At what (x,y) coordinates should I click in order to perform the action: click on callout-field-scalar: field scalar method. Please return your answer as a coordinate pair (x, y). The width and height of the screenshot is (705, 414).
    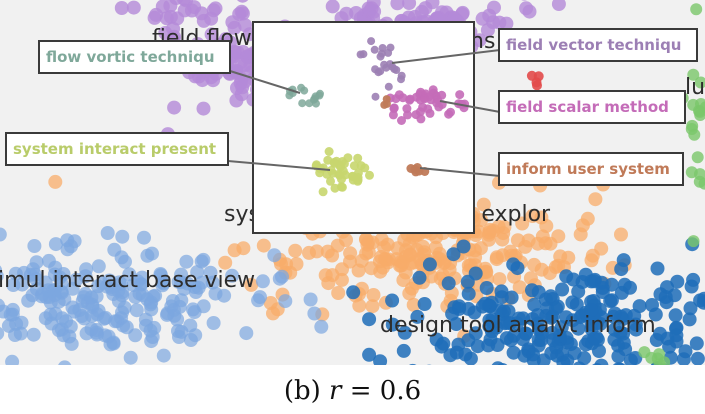
    Looking at the image, I should click on (592, 107).